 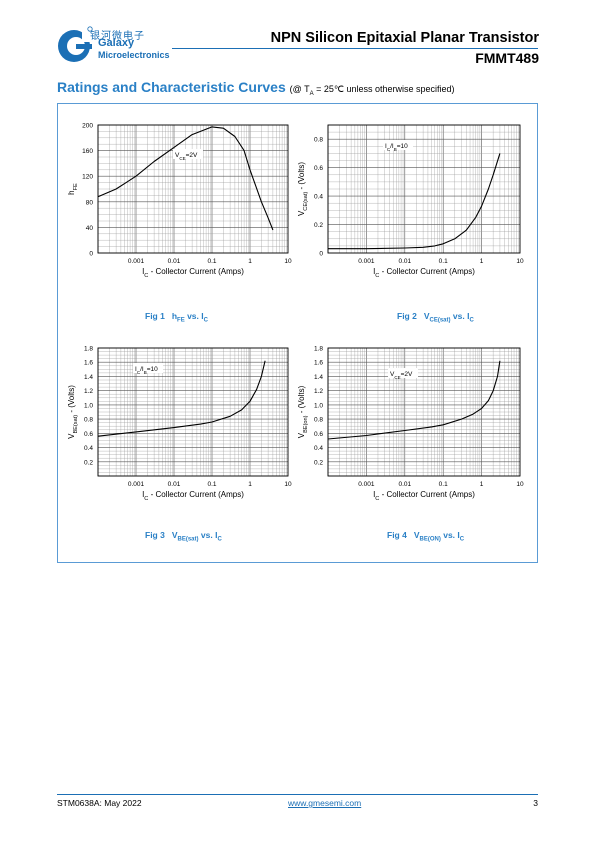 I want to click on y-tick-label: 80, so click(x=90, y=202).